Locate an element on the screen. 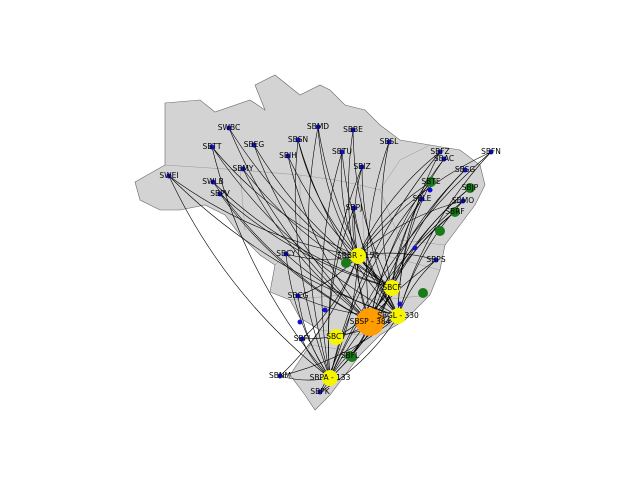 The width and height of the screenshot is (640, 480). airport-label: SBBE is located at coordinates (353, 129).